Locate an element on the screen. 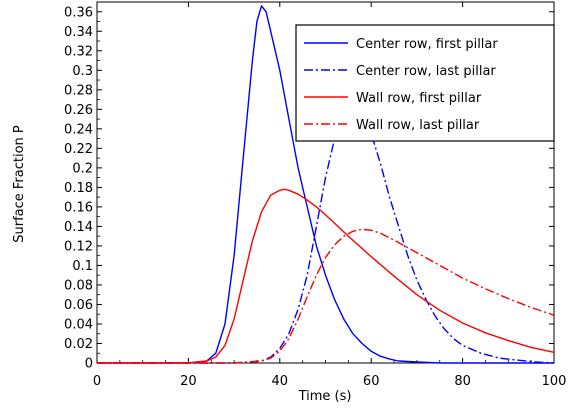 The height and width of the screenshot is (411, 572). x-tick-label: 40 is located at coordinates (280, 381).